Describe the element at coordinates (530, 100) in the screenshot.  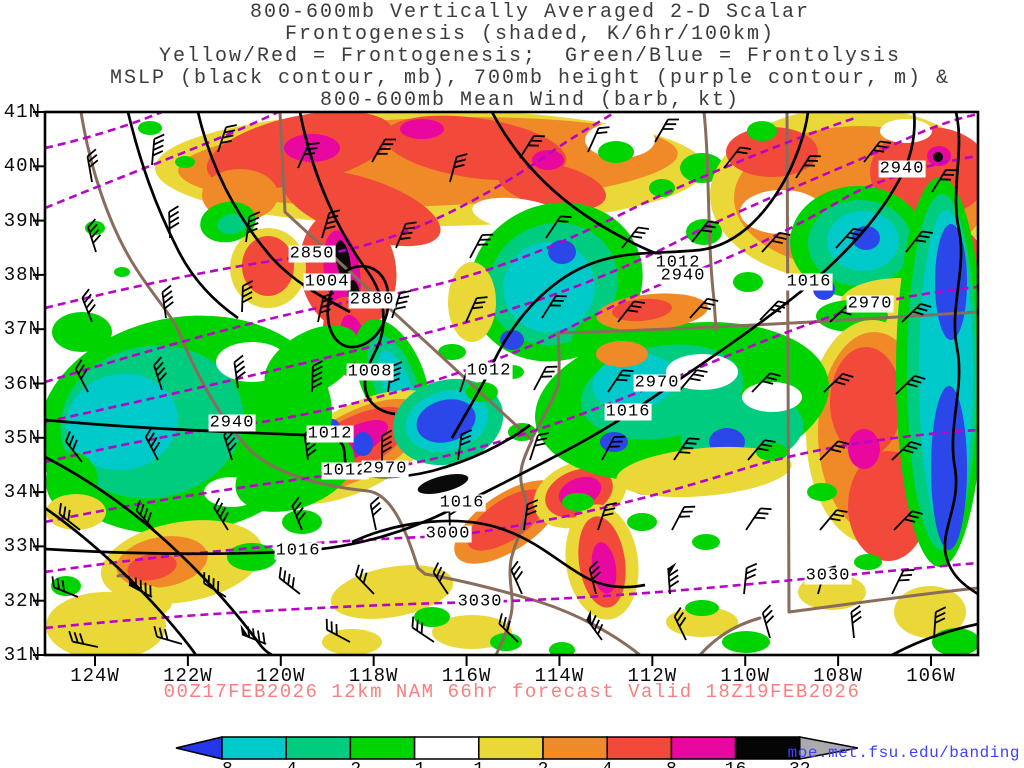
I see `title-line-5: 800-600mb Mean Wind (barb, kt)` at that location.